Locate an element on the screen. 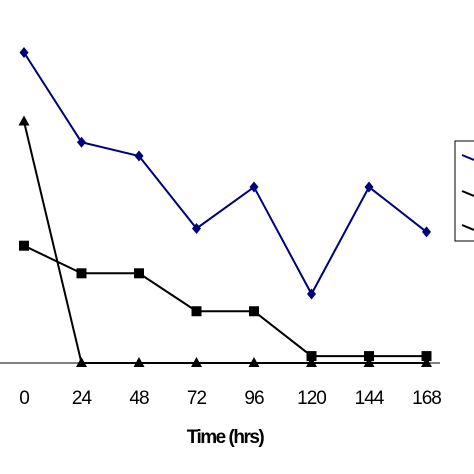 This screenshot has height=474, width=474. legend-swatch-triangle is located at coordinates (467, 227).